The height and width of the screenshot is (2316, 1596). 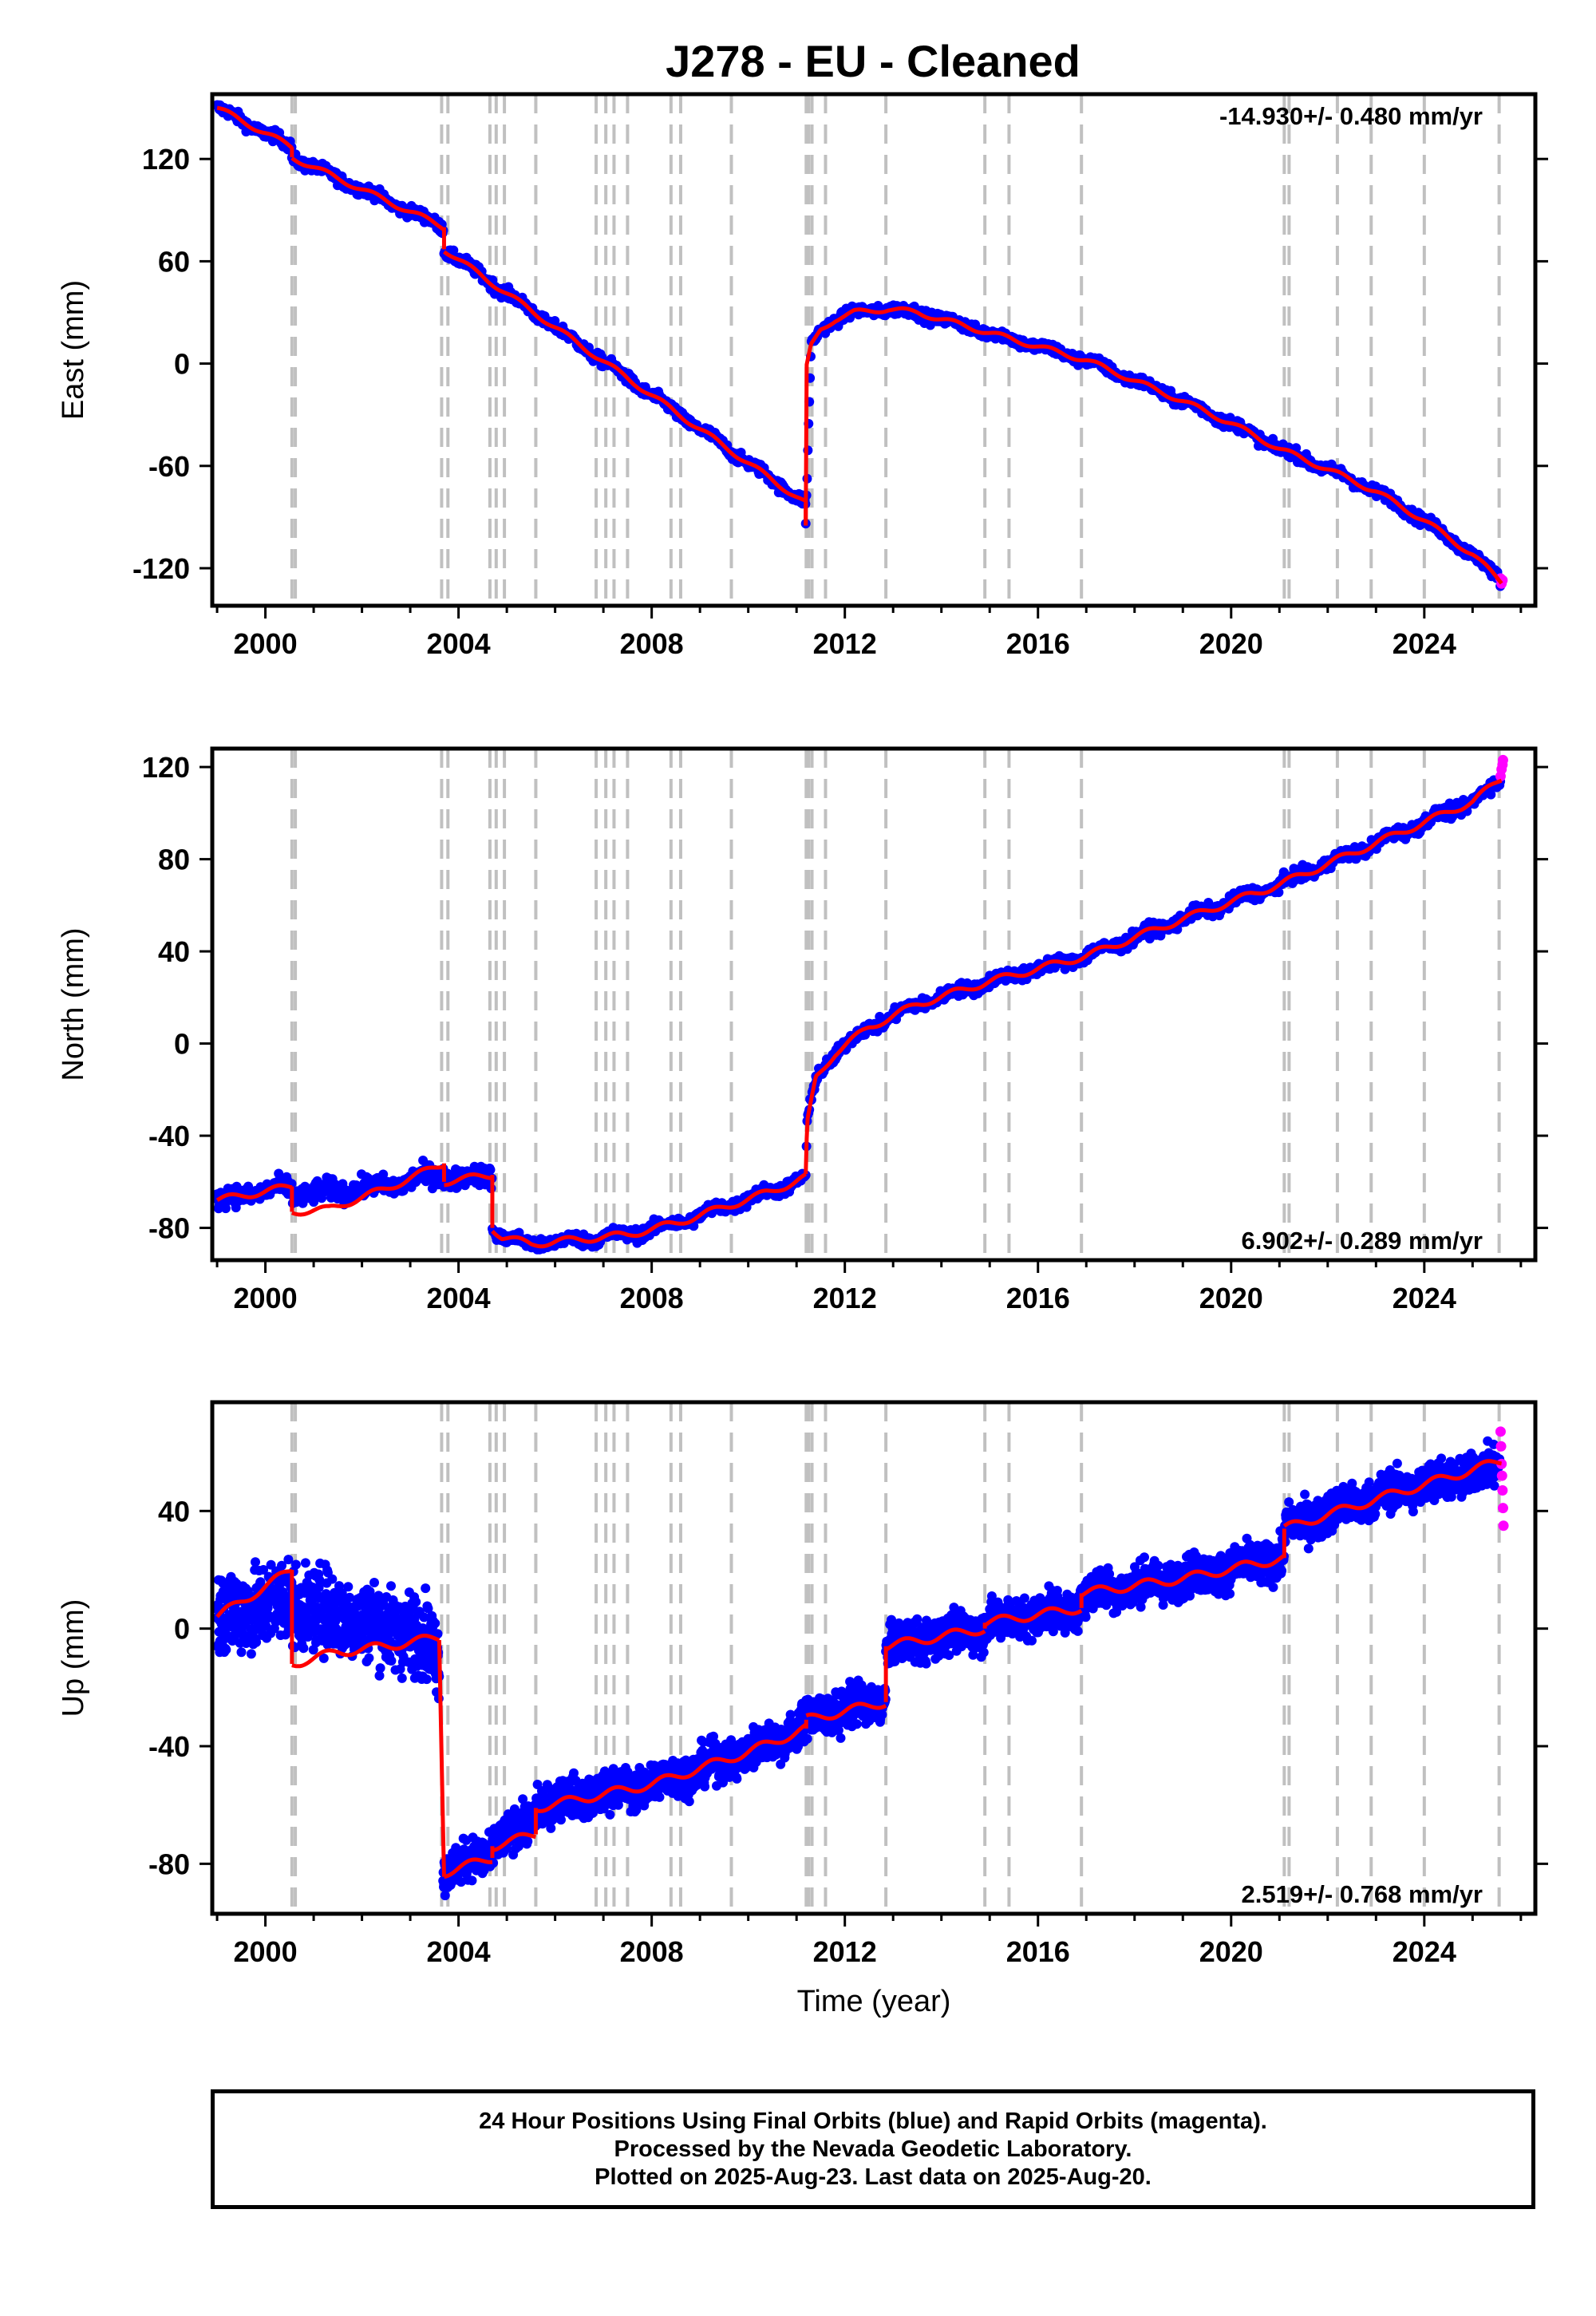 What do you see at coordinates (1351, 116) in the screenshot?
I see `east-rate-label: -14.930+/- 0.480 mm/yr` at bounding box center [1351, 116].